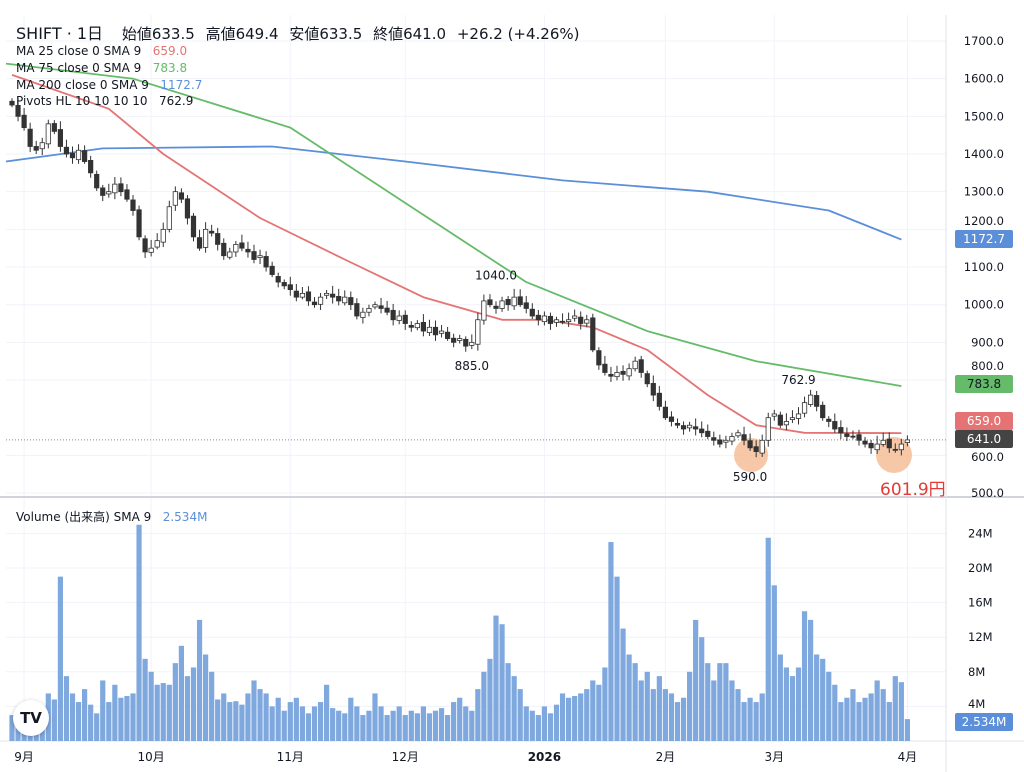  I want to click on time-axis-label: 12月, so click(405, 757).